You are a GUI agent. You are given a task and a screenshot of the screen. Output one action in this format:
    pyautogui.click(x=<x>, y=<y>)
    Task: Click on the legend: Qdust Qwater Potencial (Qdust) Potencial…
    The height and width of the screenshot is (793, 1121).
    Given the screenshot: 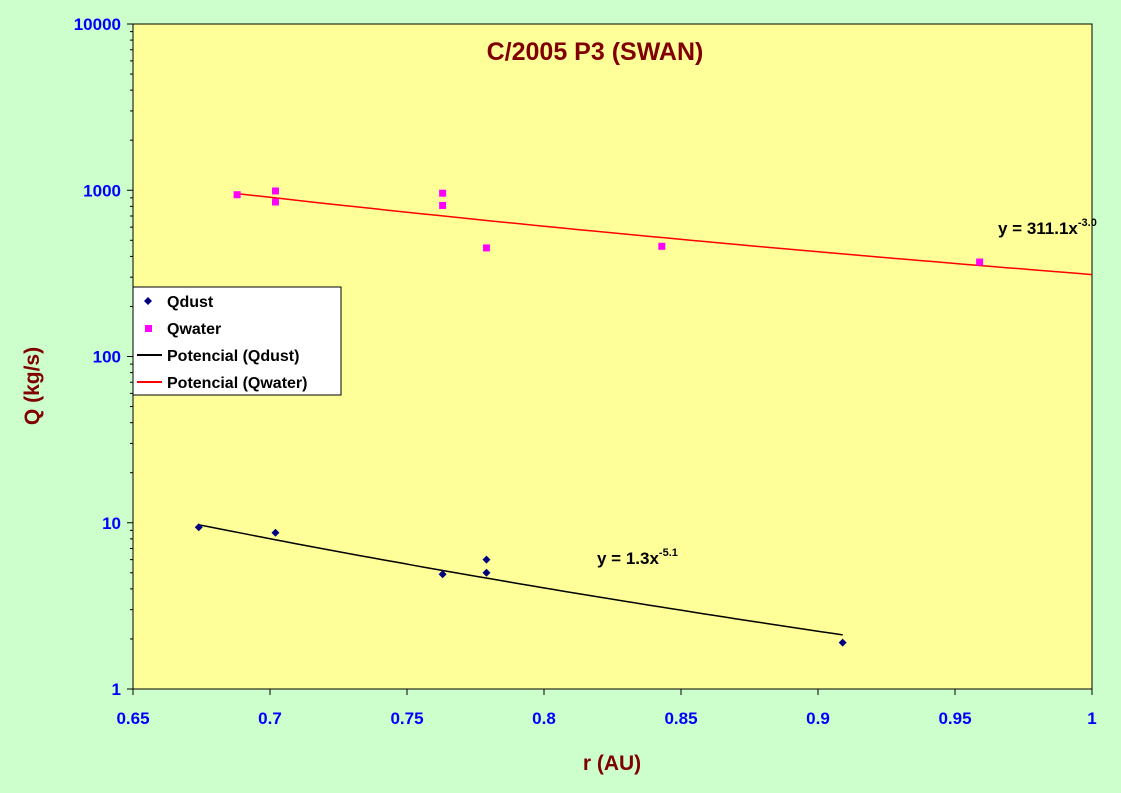 What is the action you would take?
    pyautogui.click(x=237, y=341)
    